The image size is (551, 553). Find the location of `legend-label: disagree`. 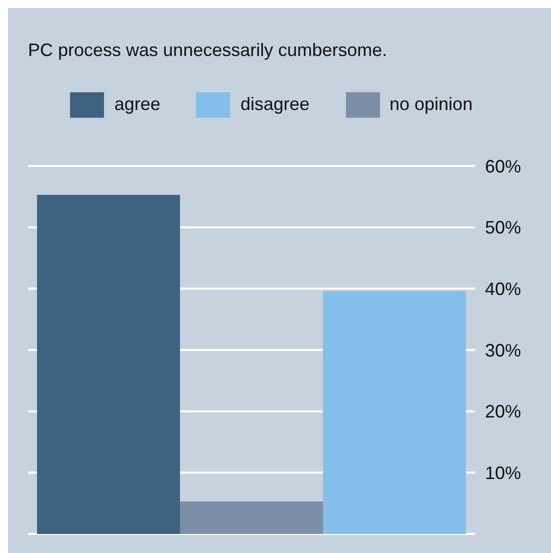

legend-label: disagree is located at coordinates (275, 104).